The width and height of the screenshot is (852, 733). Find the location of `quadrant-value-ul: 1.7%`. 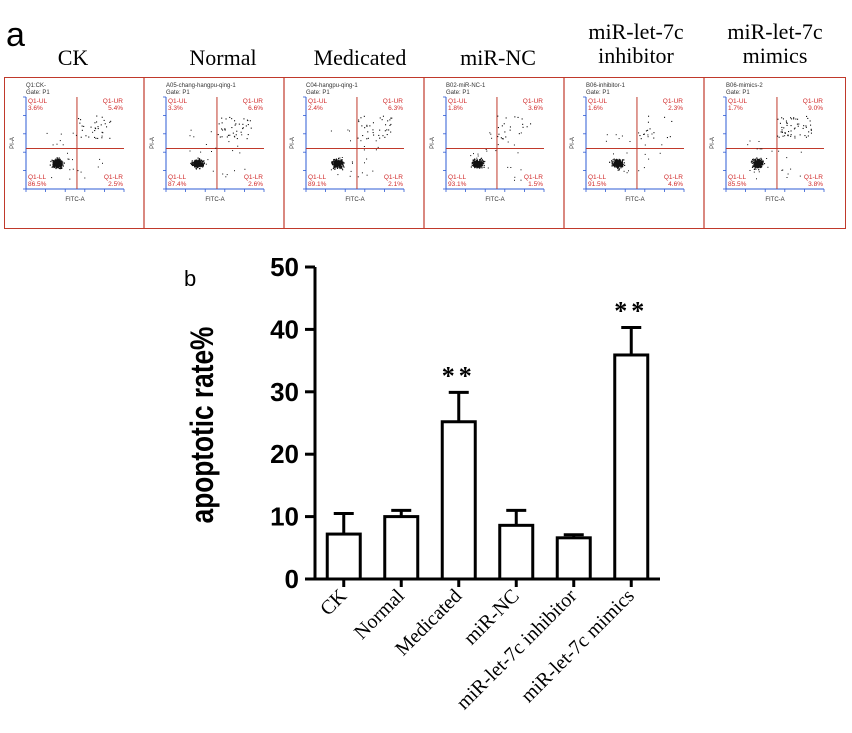

quadrant-value-ul: 1.7% is located at coordinates (735, 108).